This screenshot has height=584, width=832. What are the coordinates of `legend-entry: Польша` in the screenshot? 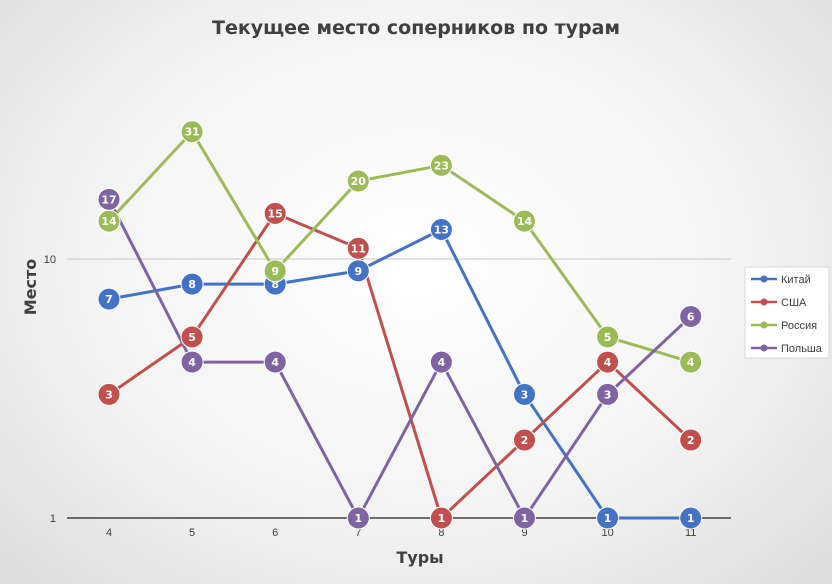 It's located at (787, 349).